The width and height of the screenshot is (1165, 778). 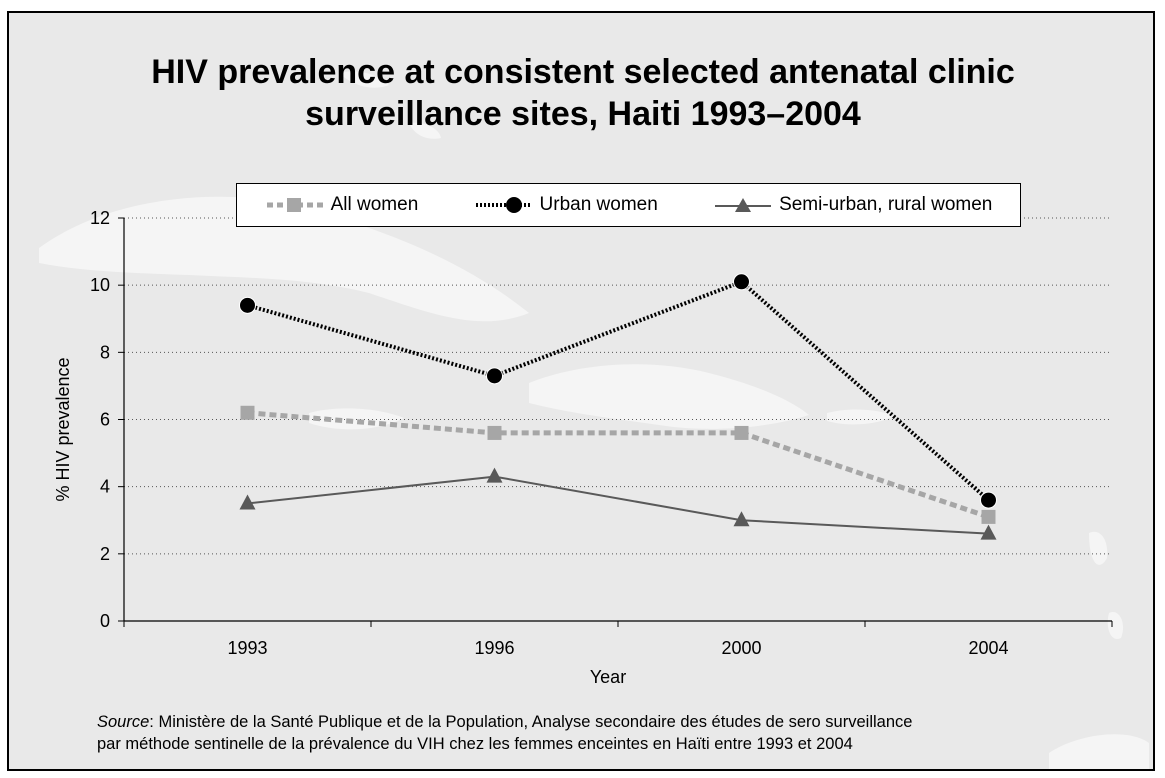 I want to click on data-point-all-women-1993, so click(x=247, y=412).